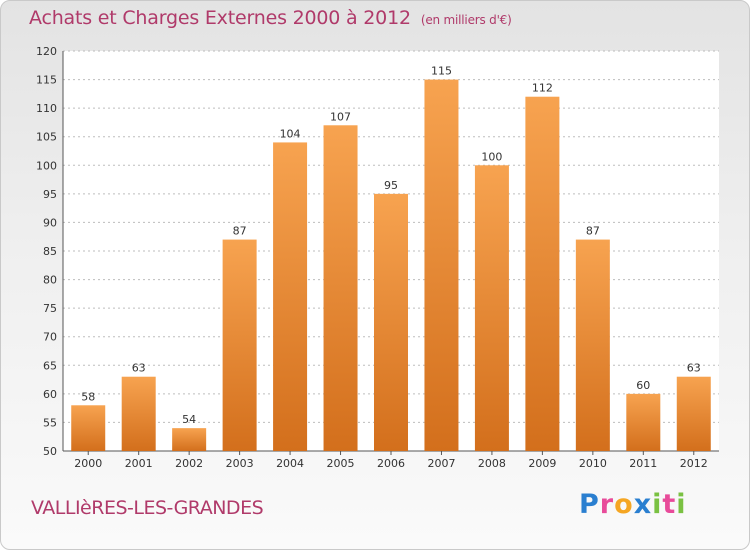 The height and width of the screenshot is (550, 750). I want to click on x-tick-label: 2010, so click(593, 463).